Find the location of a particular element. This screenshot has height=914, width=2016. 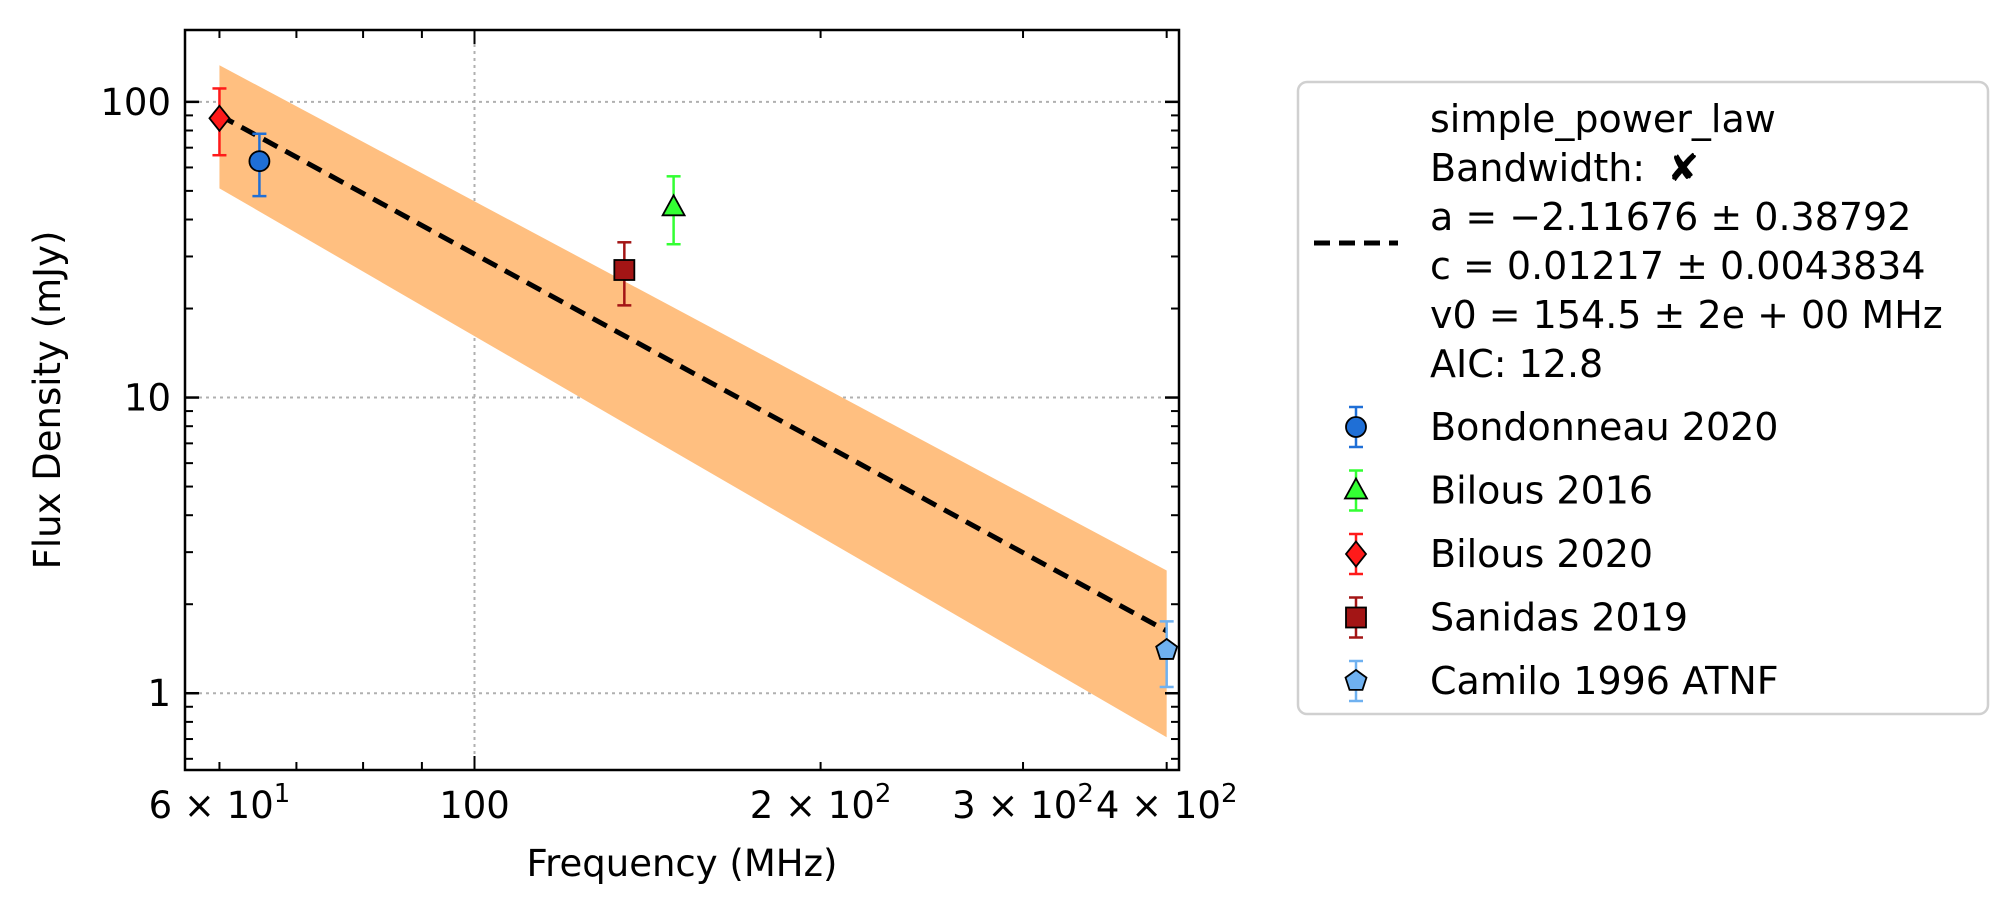

x-tick-label: 6 × 10¹ is located at coordinates (220, 803).